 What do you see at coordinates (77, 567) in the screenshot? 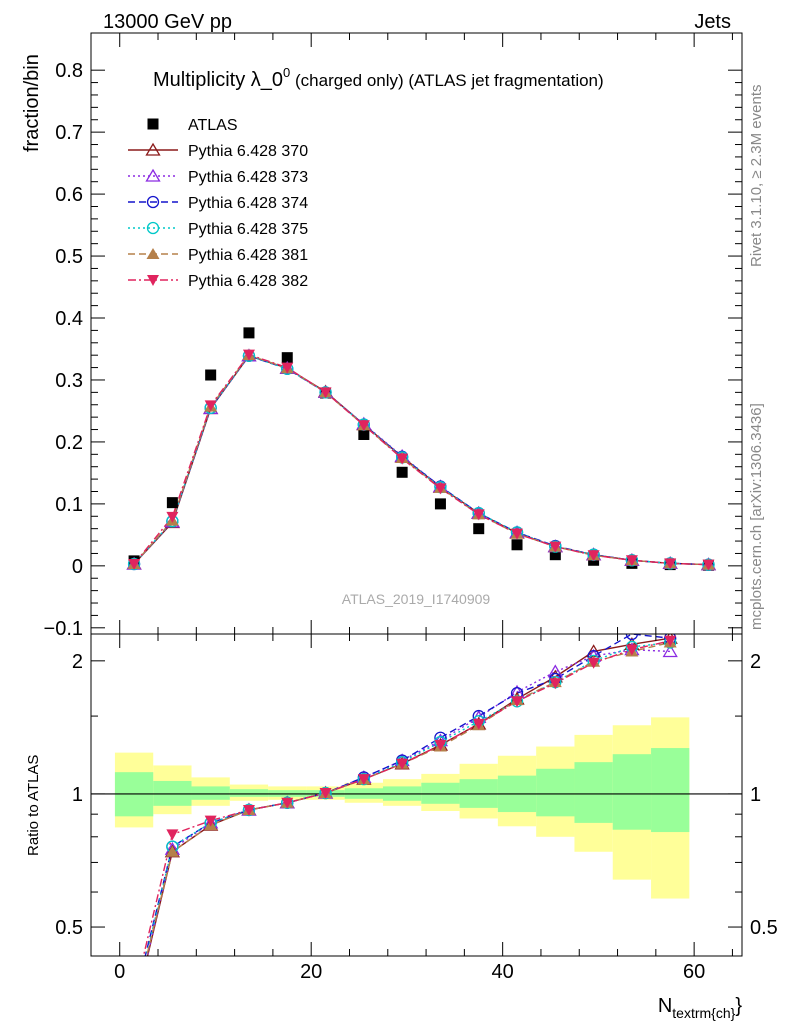
I see `y-tick-label: 0` at bounding box center [77, 567].